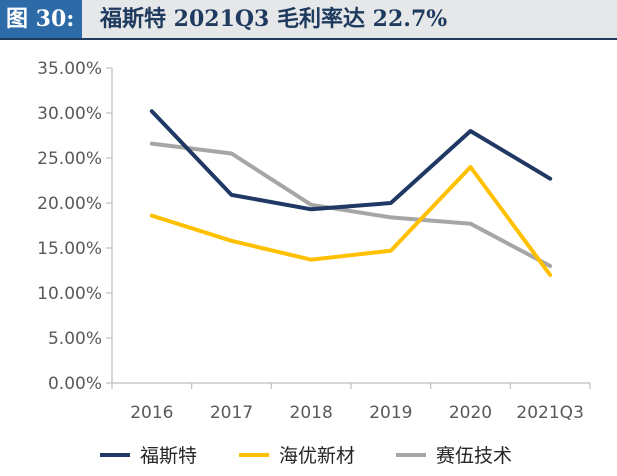 The image size is (617, 476). What do you see at coordinates (75, 339) in the screenshot?
I see `y-tick-label: 5.00%` at bounding box center [75, 339].